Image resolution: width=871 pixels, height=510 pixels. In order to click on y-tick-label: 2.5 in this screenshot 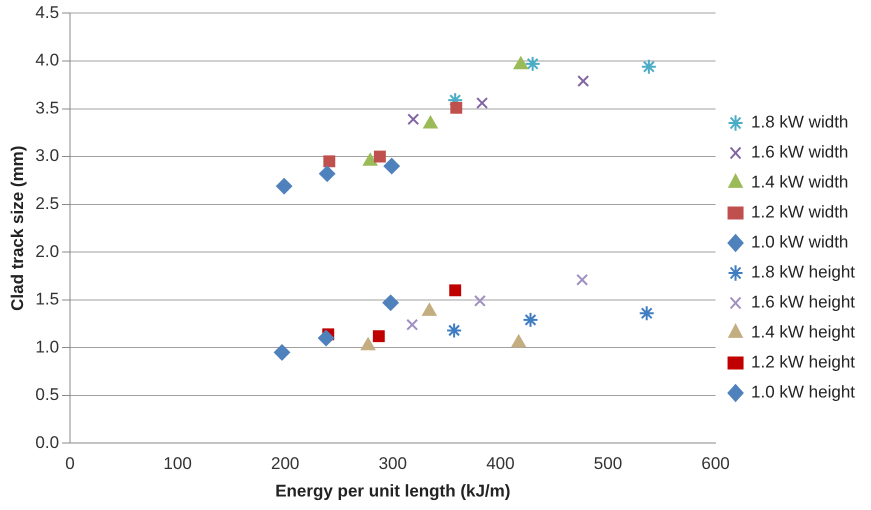, I will do `click(47, 203)`.